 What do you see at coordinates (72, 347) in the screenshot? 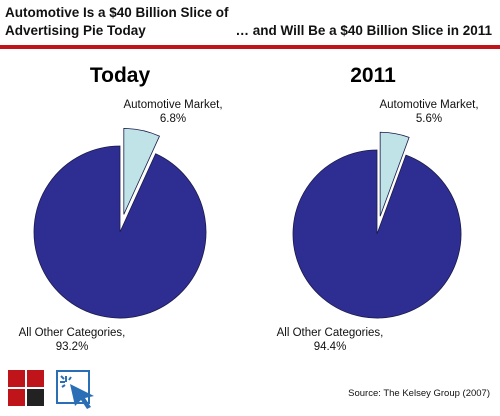
I see `slice-value-text: 93.2%` at bounding box center [72, 347].